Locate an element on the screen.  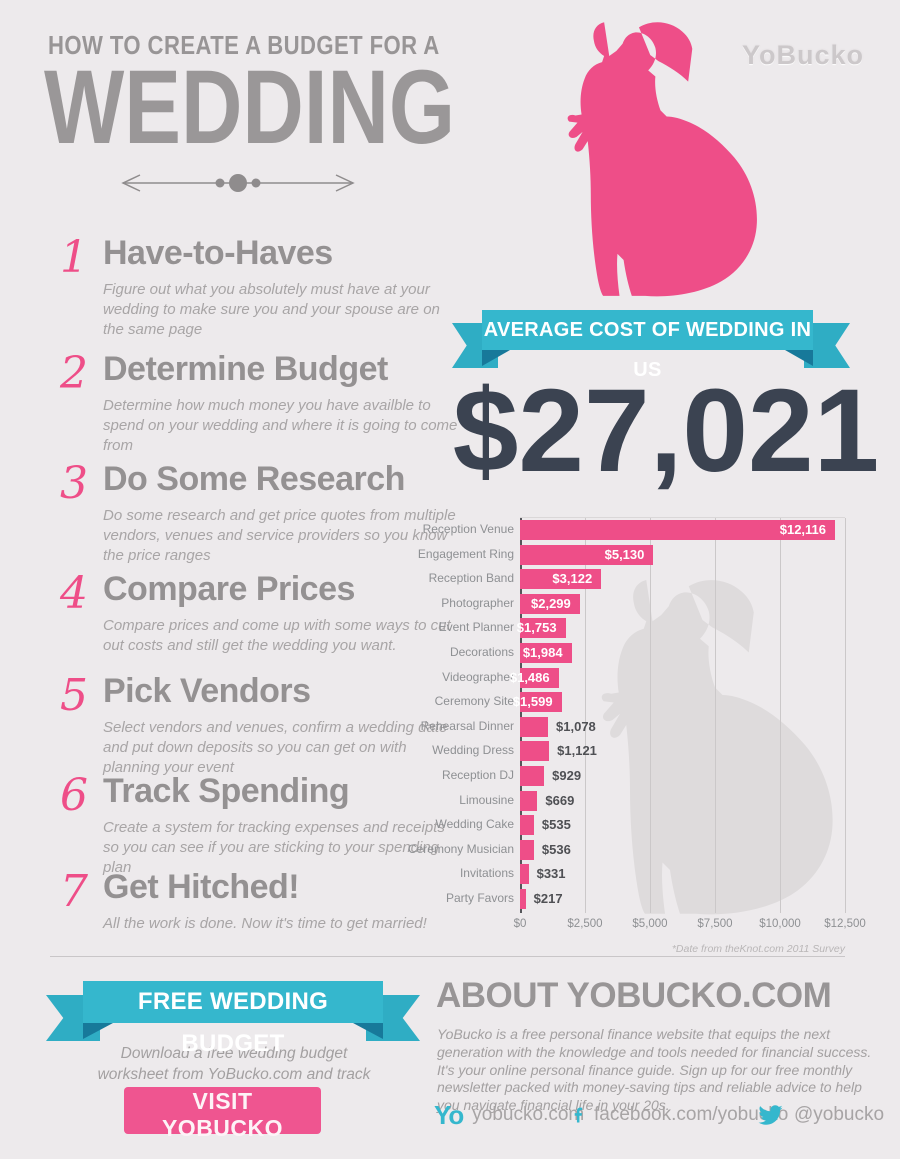
step-number: 1 is located at coordinates (74, 257).